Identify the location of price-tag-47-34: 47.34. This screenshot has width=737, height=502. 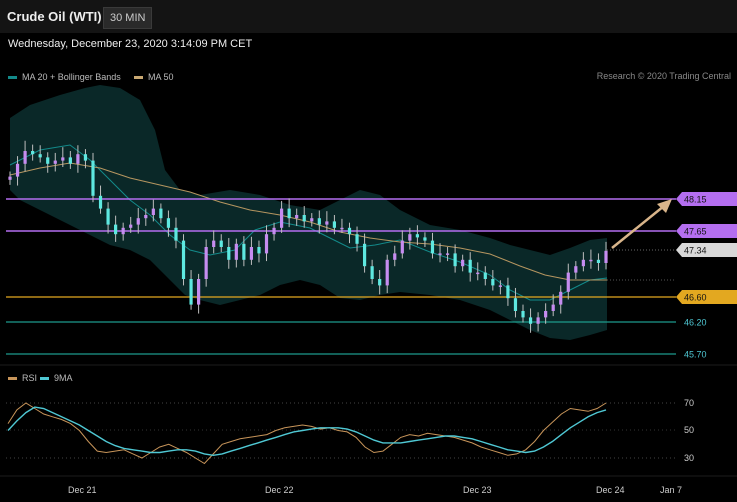
(706, 250).